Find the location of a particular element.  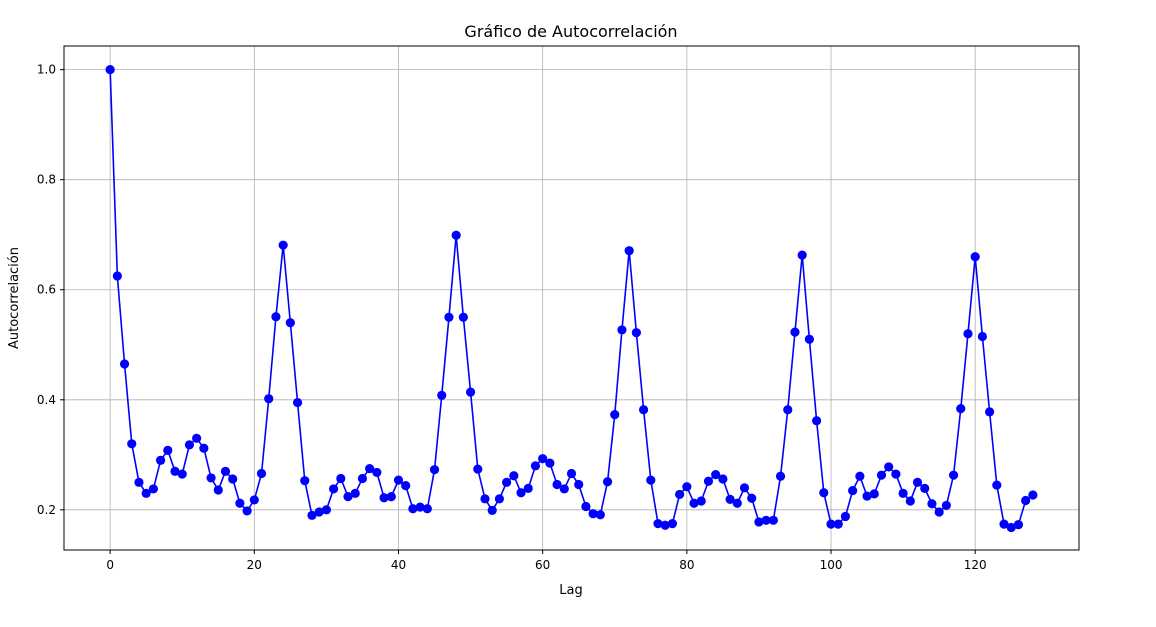

x-tick-label: 100 is located at coordinates (831, 565).